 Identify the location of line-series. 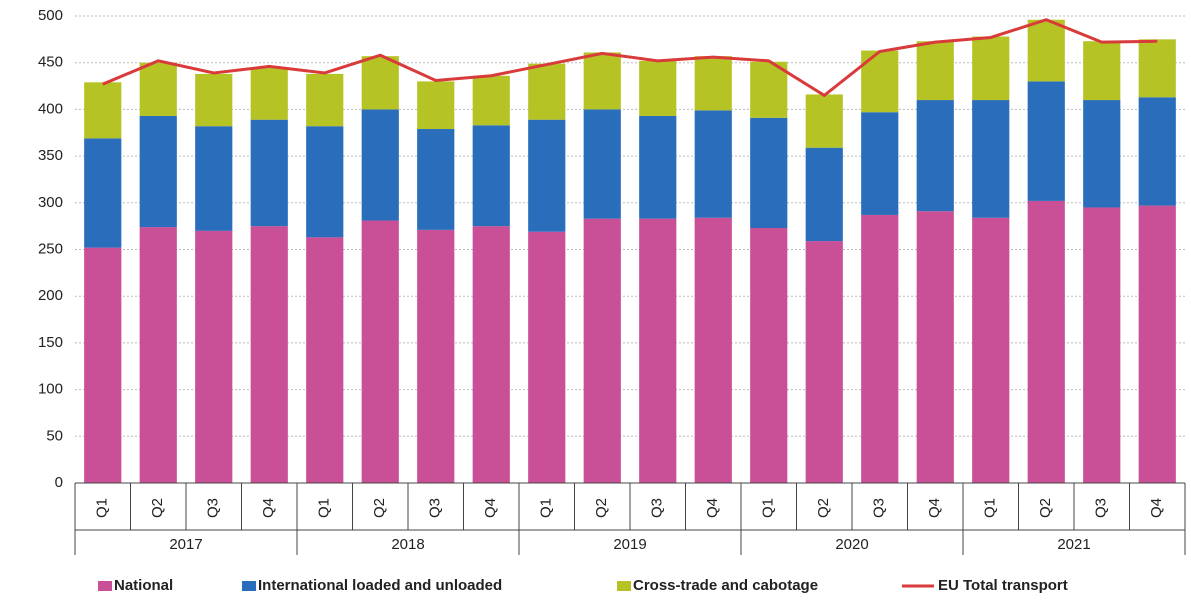
(630, 58).